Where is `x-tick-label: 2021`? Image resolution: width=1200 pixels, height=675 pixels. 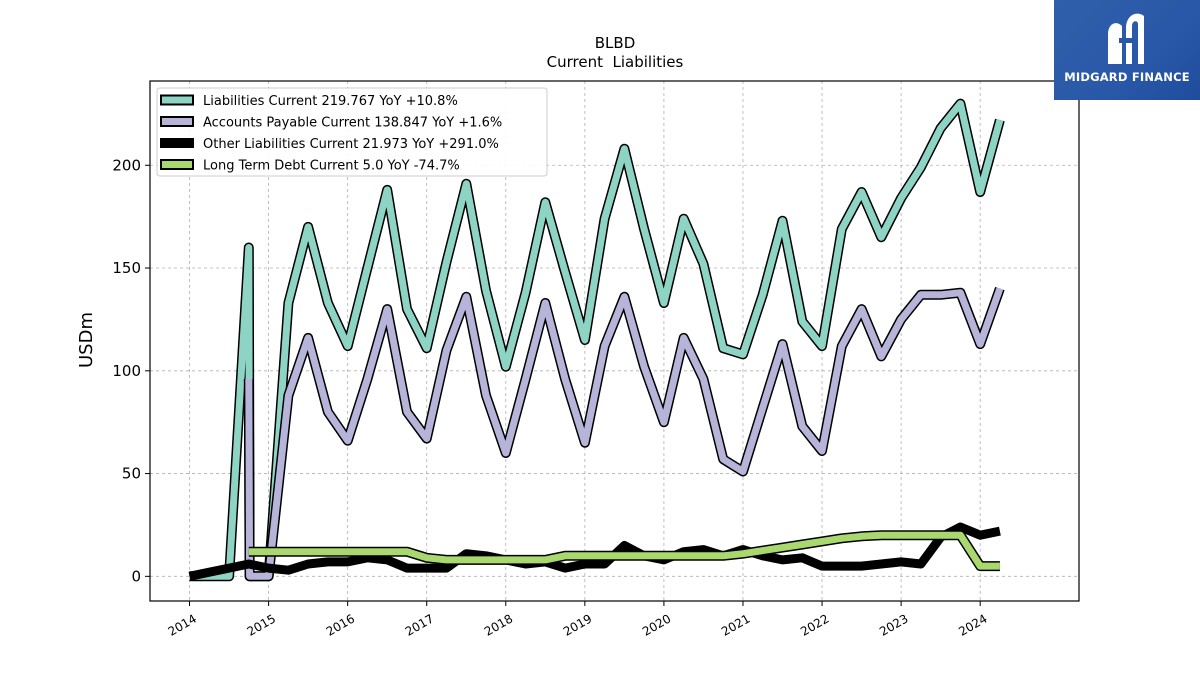 x-tick-label: 2021 is located at coordinates (735, 624).